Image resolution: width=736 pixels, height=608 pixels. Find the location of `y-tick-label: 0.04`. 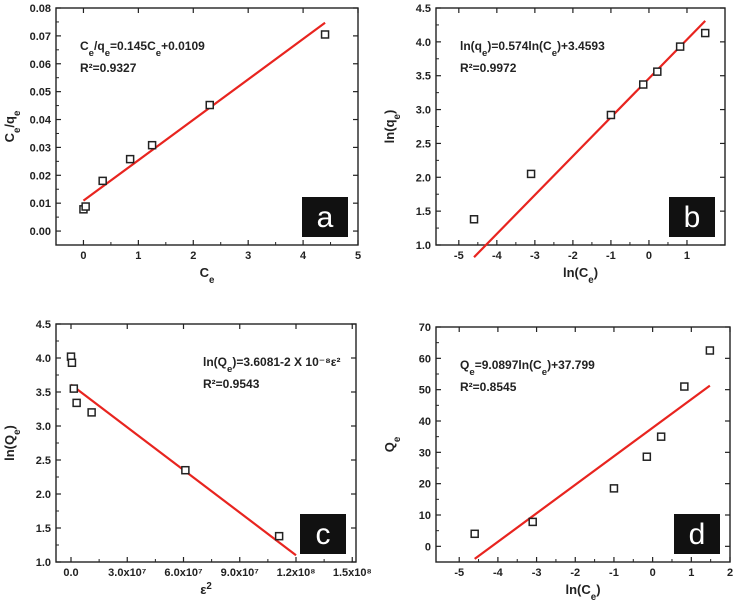

y-tick-label: 0.04 is located at coordinates (41, 121).